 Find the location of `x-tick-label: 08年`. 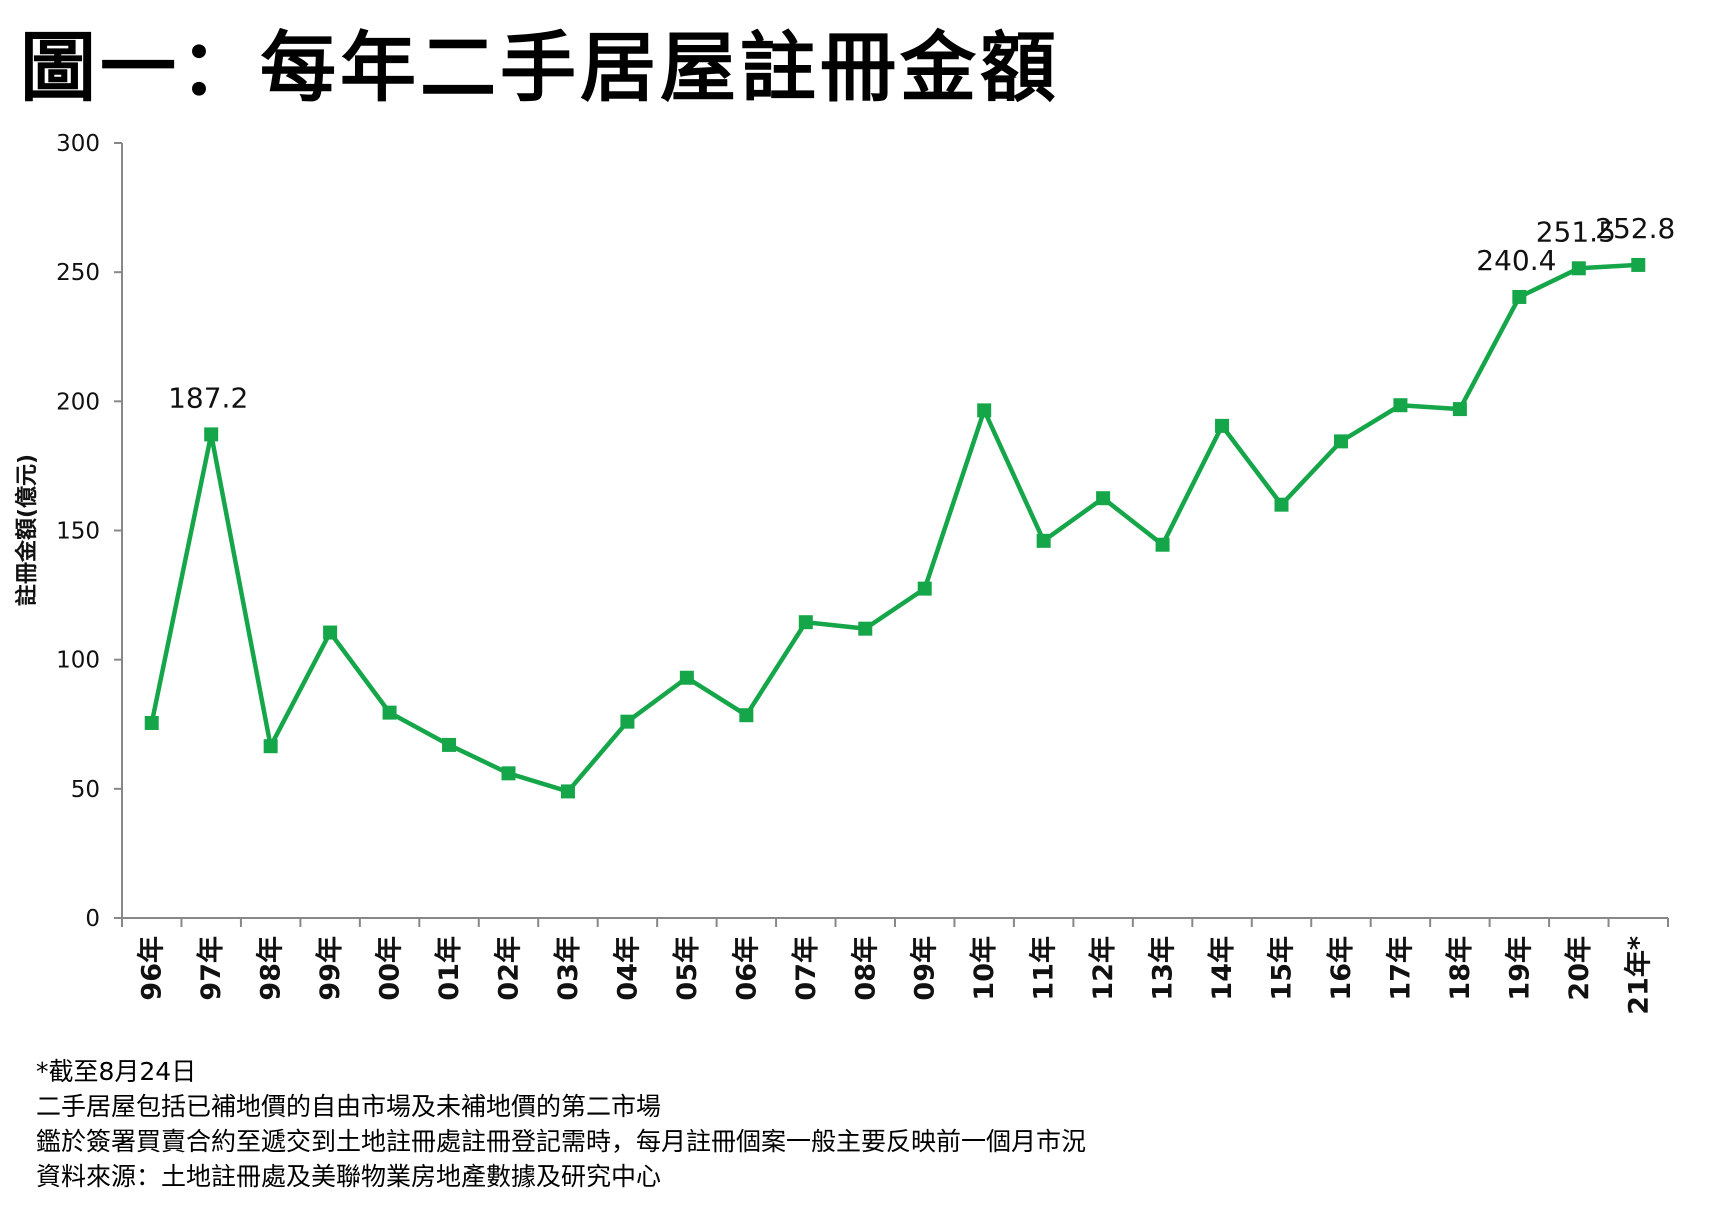

x-tick-label: 08年 is located at coordinates (865, 968).